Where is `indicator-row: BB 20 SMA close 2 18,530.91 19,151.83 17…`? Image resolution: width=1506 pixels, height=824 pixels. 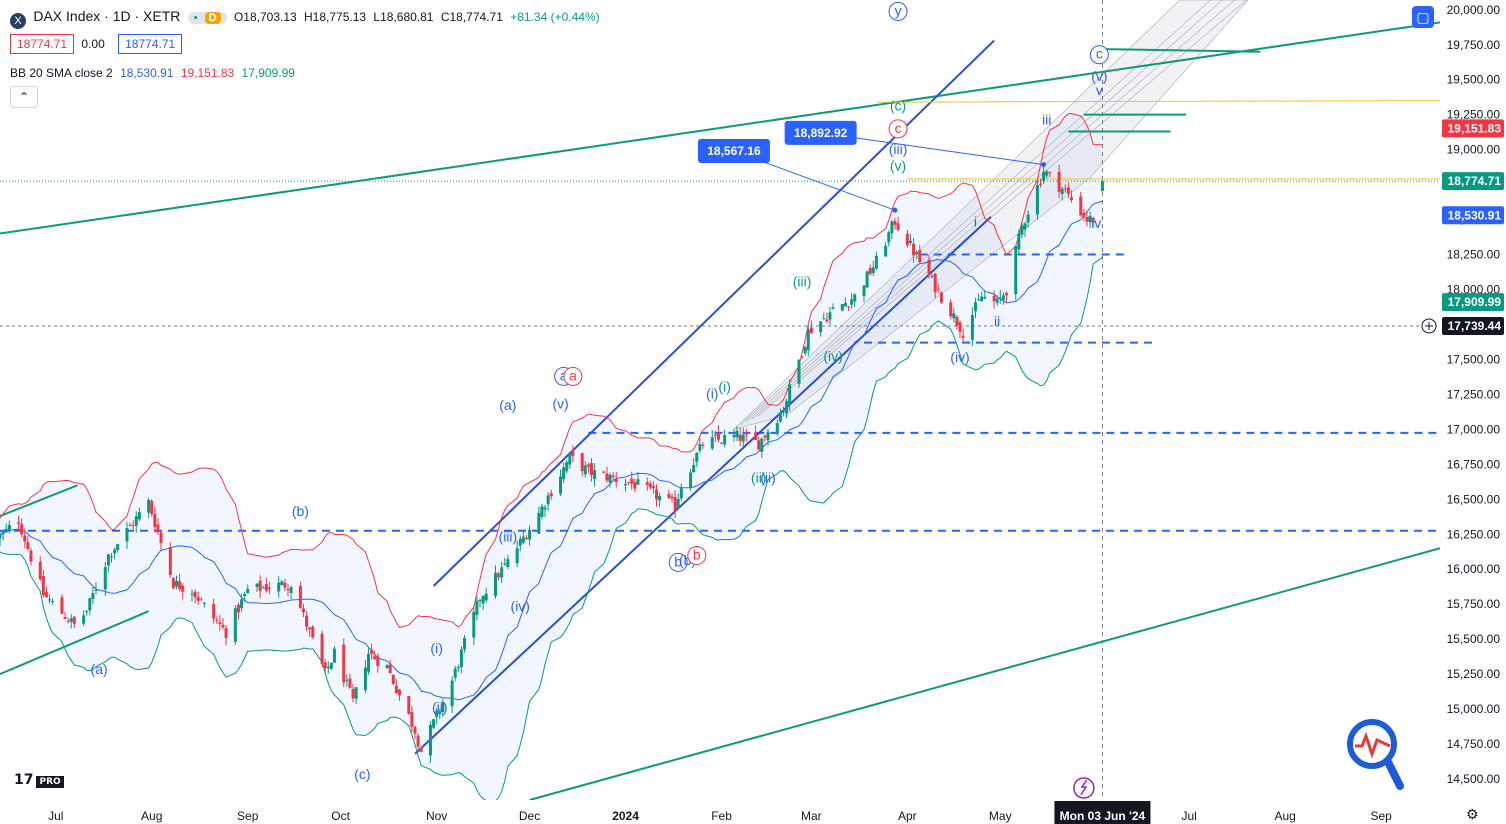
indicator-row: BB 20 SMA close 2 18,530.91 19,151.83 17… is located at coordinates (154, 73).